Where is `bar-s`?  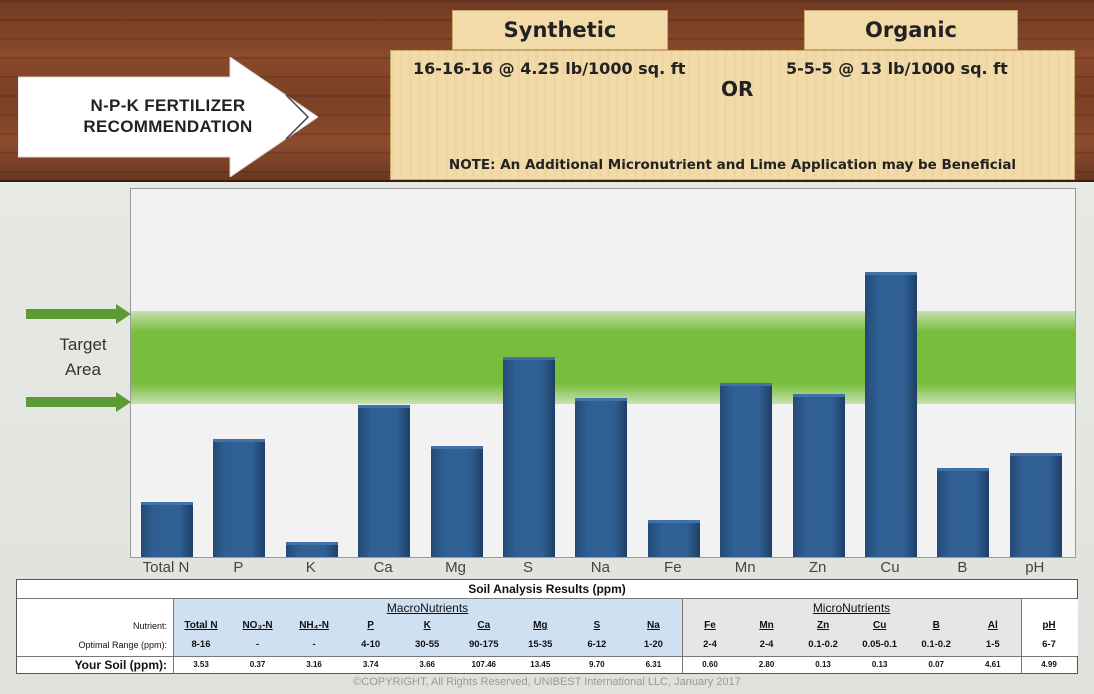 bar-s is located at coordinates (529, 457).